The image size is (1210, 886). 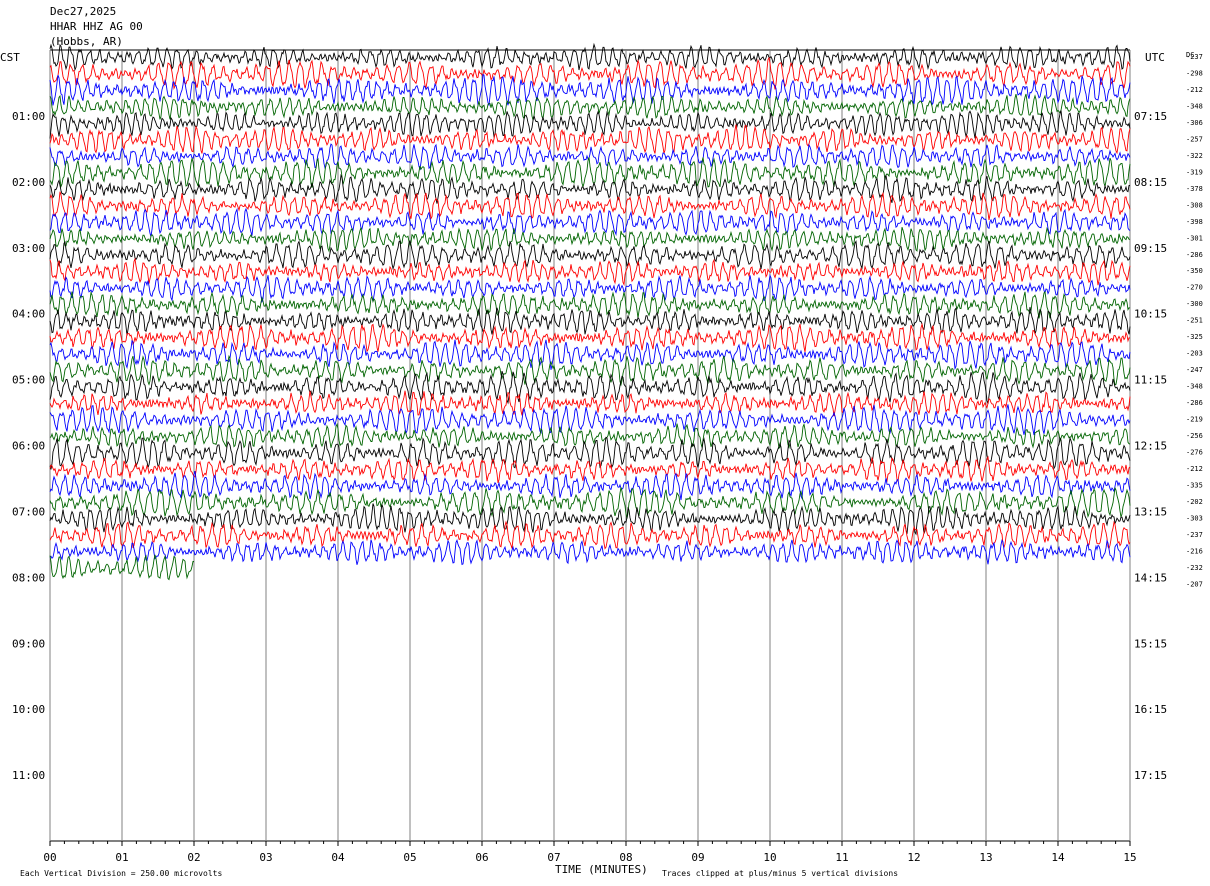 What do you see at coordinates (83, 11) in the screenshot?
I see `header-date: Dec27,2025` at bounding box center [83, 11].